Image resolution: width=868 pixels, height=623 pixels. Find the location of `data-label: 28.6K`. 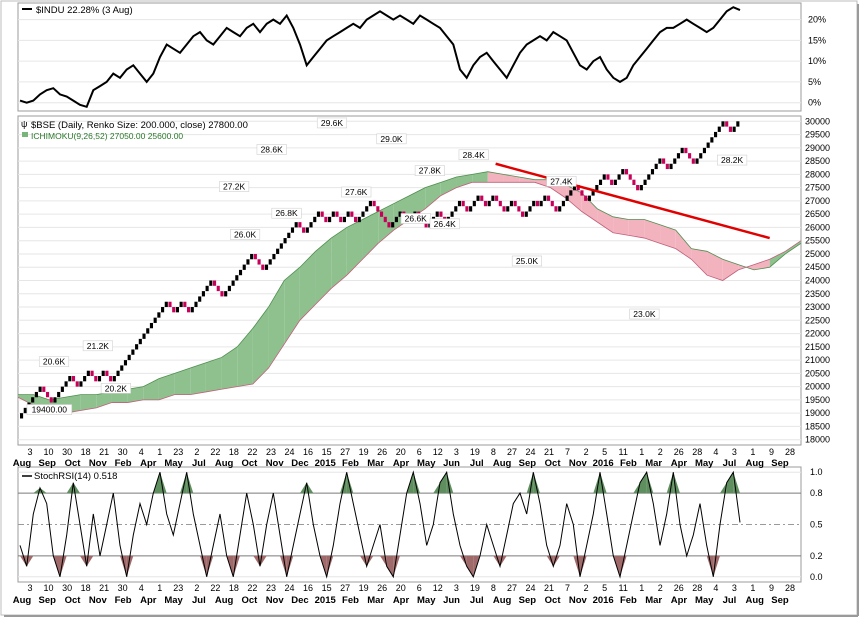

data-label: 28.6K is located at coordinates (272, 149).